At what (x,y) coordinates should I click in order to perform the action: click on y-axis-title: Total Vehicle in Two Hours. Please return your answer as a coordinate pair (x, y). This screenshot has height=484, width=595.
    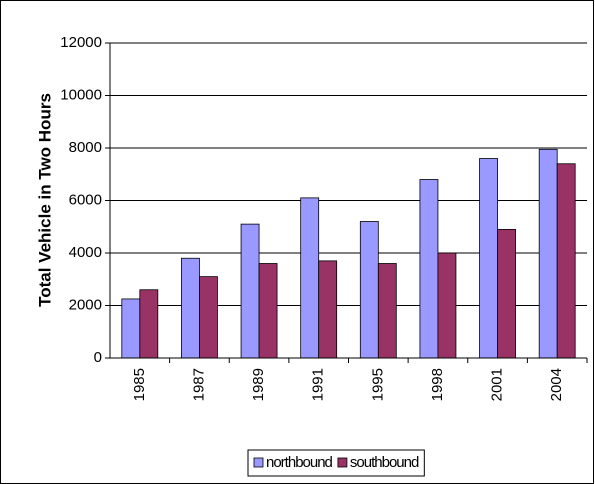
    Looking at the image, I should click on (44, 200).